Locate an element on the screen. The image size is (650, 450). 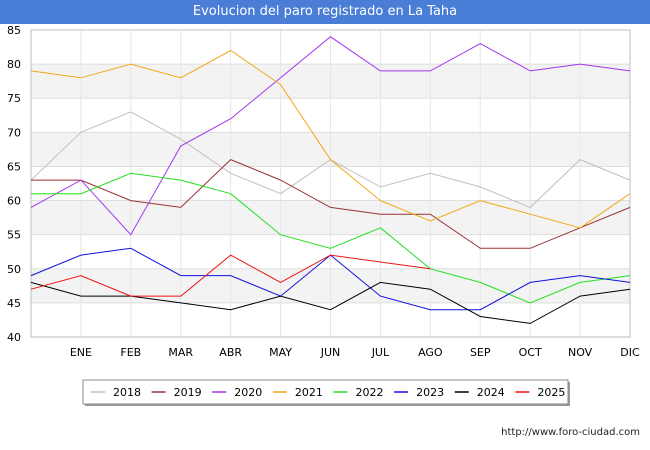
y-tick-label: 65 is located at coordinates (14, 166).